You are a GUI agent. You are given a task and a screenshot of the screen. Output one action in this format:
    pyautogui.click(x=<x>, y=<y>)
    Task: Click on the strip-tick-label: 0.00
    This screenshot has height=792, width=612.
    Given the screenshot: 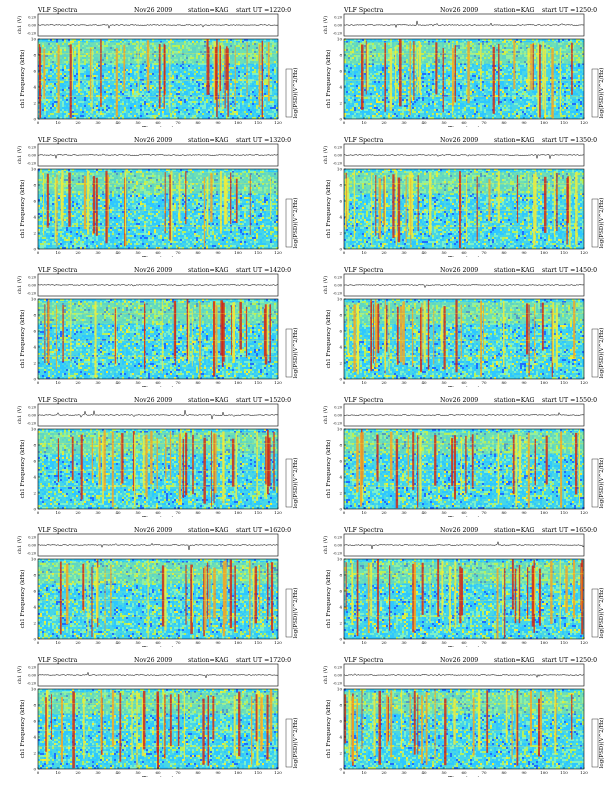 What is the action you would take?
    pyautogui.click(x=32, y=26)
    